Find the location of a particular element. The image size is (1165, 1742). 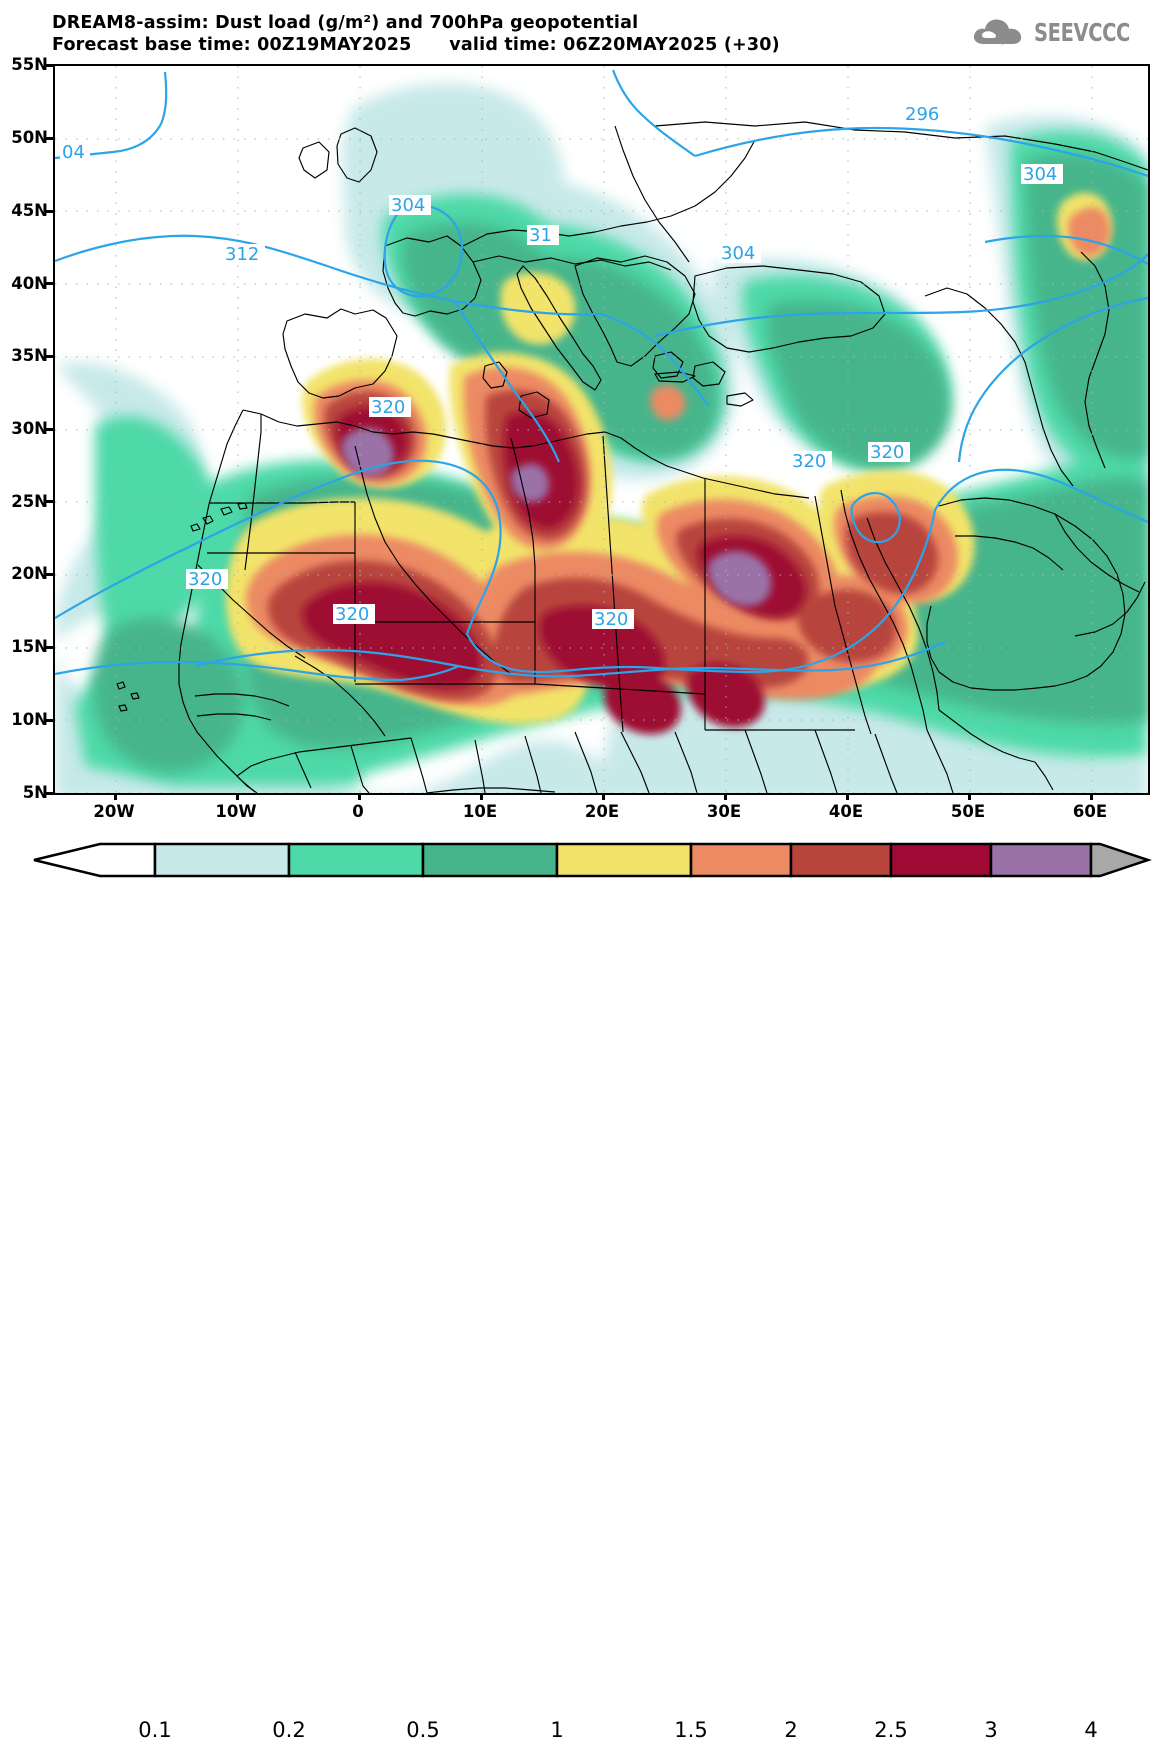

y-tick-label: 15N is located at coordinates (29, 646).